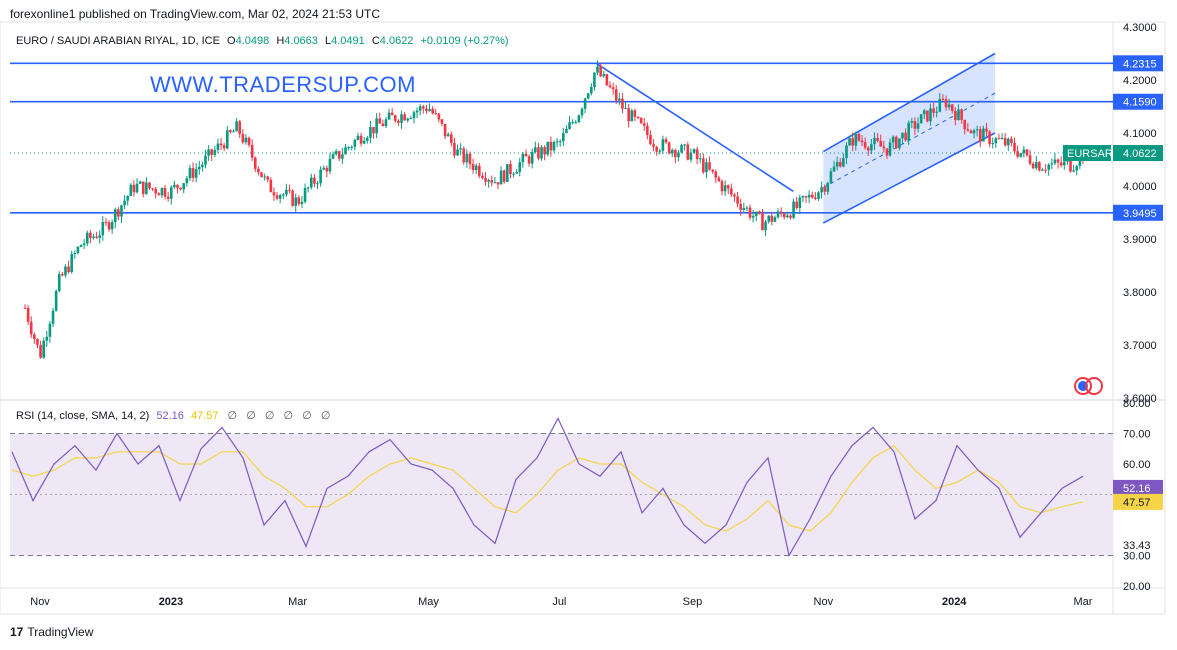 The image size is (1177, 650). Describe the element at coordinates (559, 602) in the screenshot. I see `time-tick-label: Jul` at that location.